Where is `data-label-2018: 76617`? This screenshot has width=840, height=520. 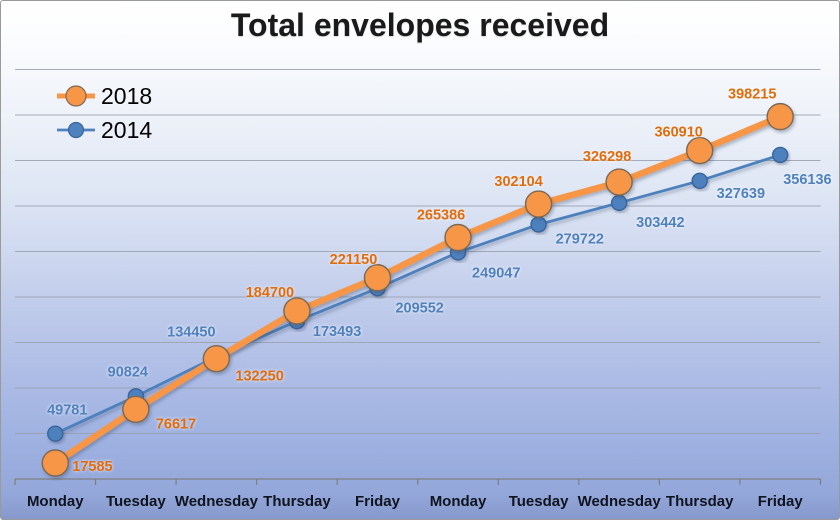
data-label-2018: 76617 is located at coordinates (176, 424).